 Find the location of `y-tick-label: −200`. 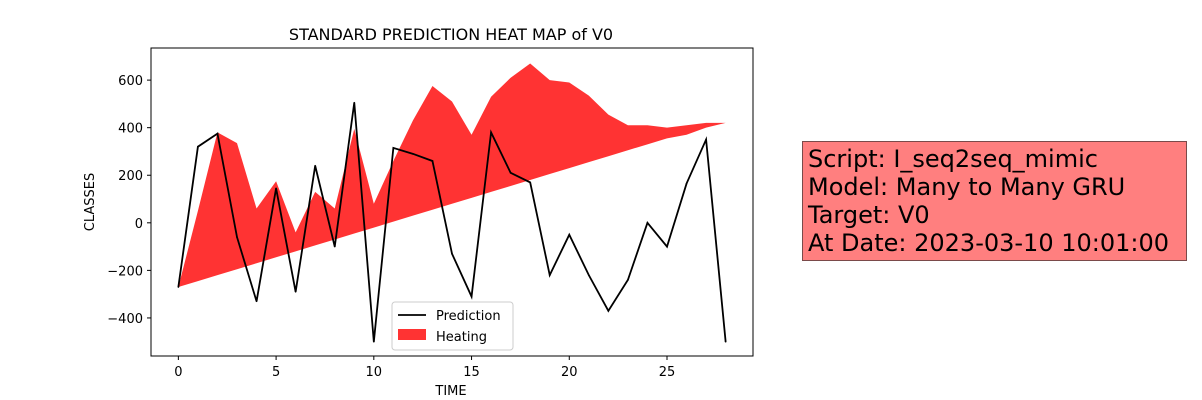

y-tick-label: −200 is located at coordinates (125, 271).